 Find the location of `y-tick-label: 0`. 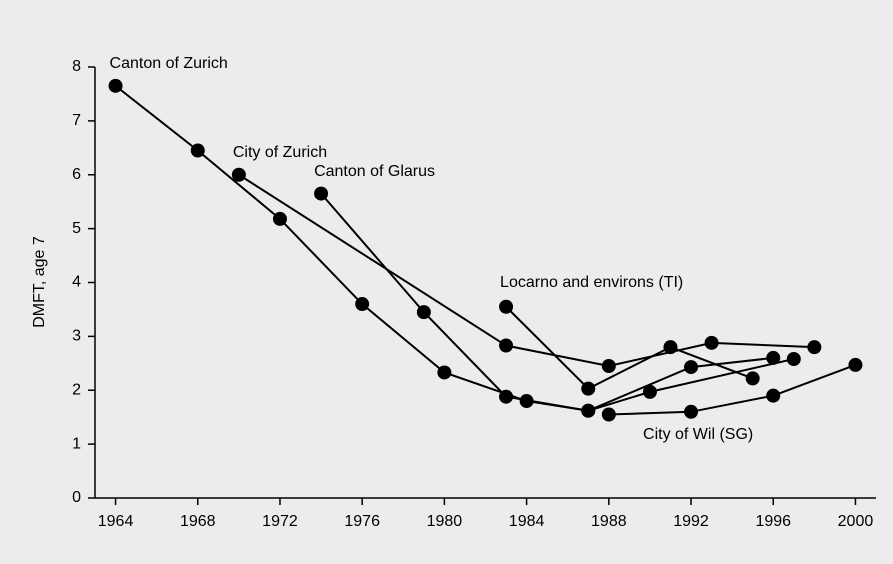

y-tick-label: 0 is located at coordinates (76, 497).